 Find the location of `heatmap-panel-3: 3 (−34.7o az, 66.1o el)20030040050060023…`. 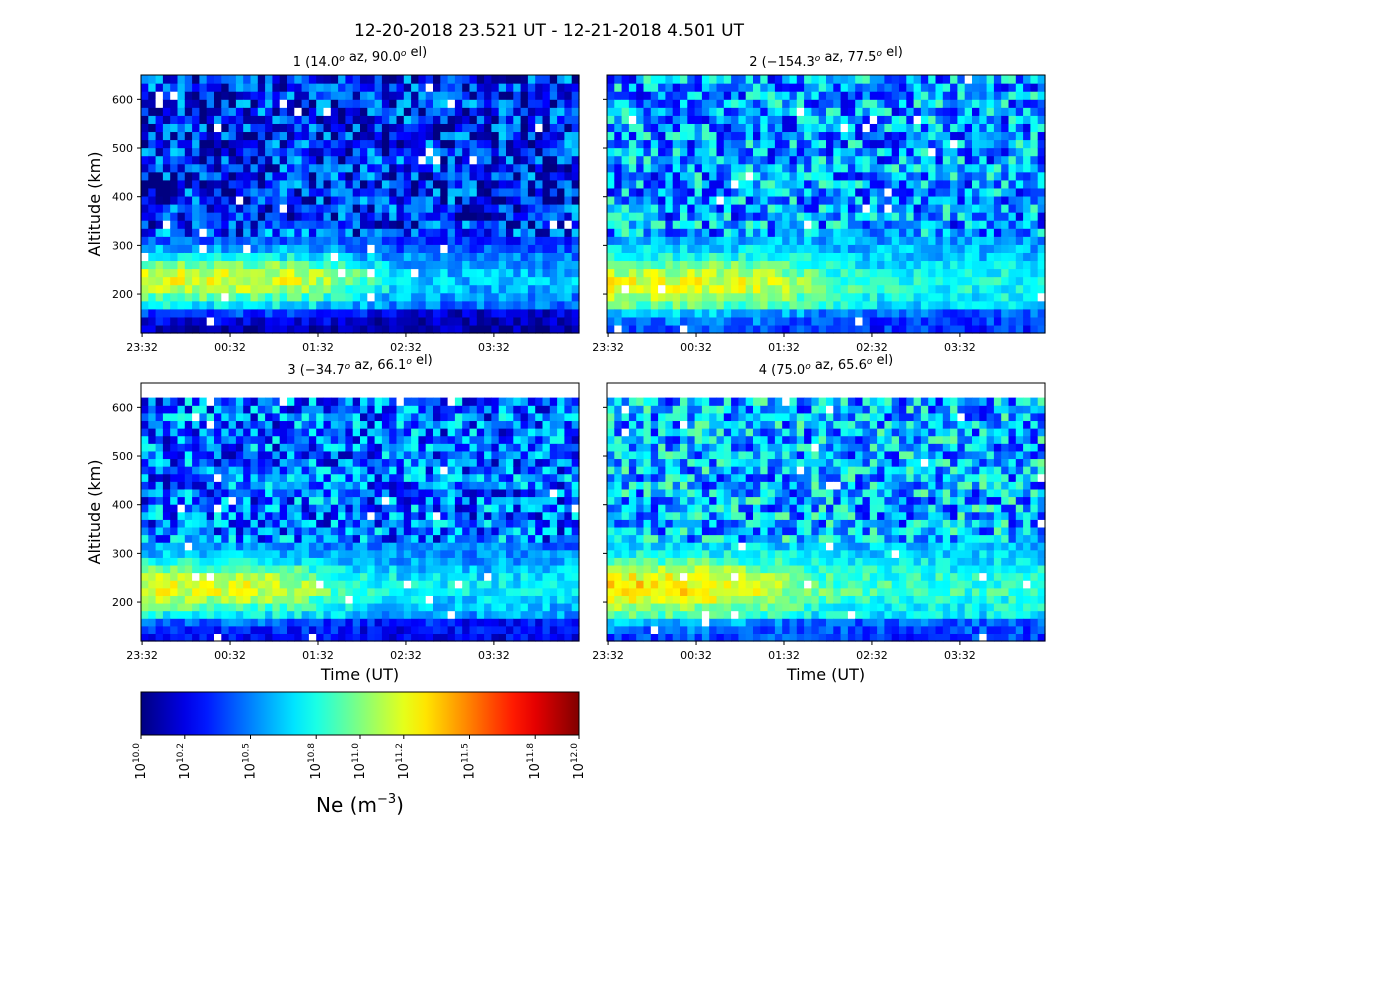

heatmap-panel-3: 3 (−34.7o az, 66.1o el)20030040050060023… is located at coordinates (332, 518).